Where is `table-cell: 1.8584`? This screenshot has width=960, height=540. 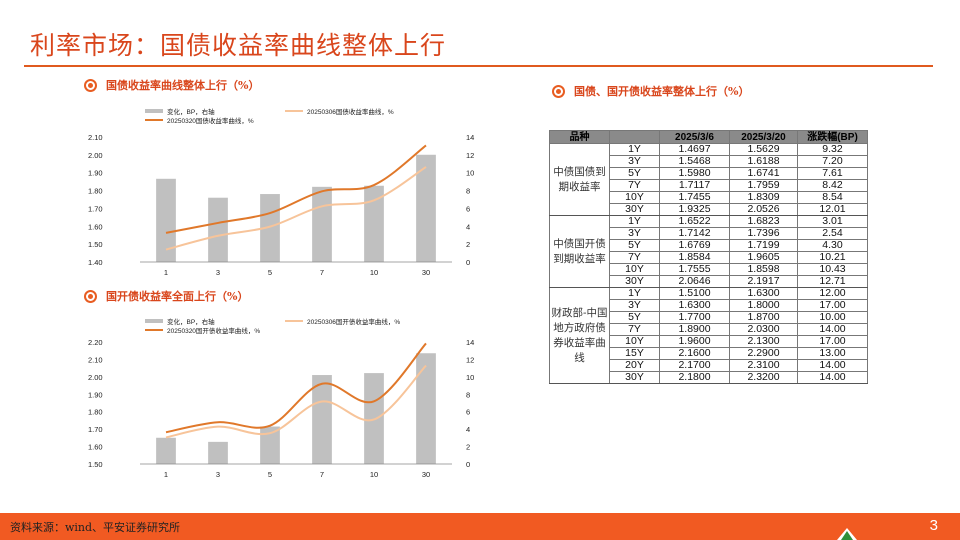
table-cell: 1.8584 is located at coordinates (694, 257).